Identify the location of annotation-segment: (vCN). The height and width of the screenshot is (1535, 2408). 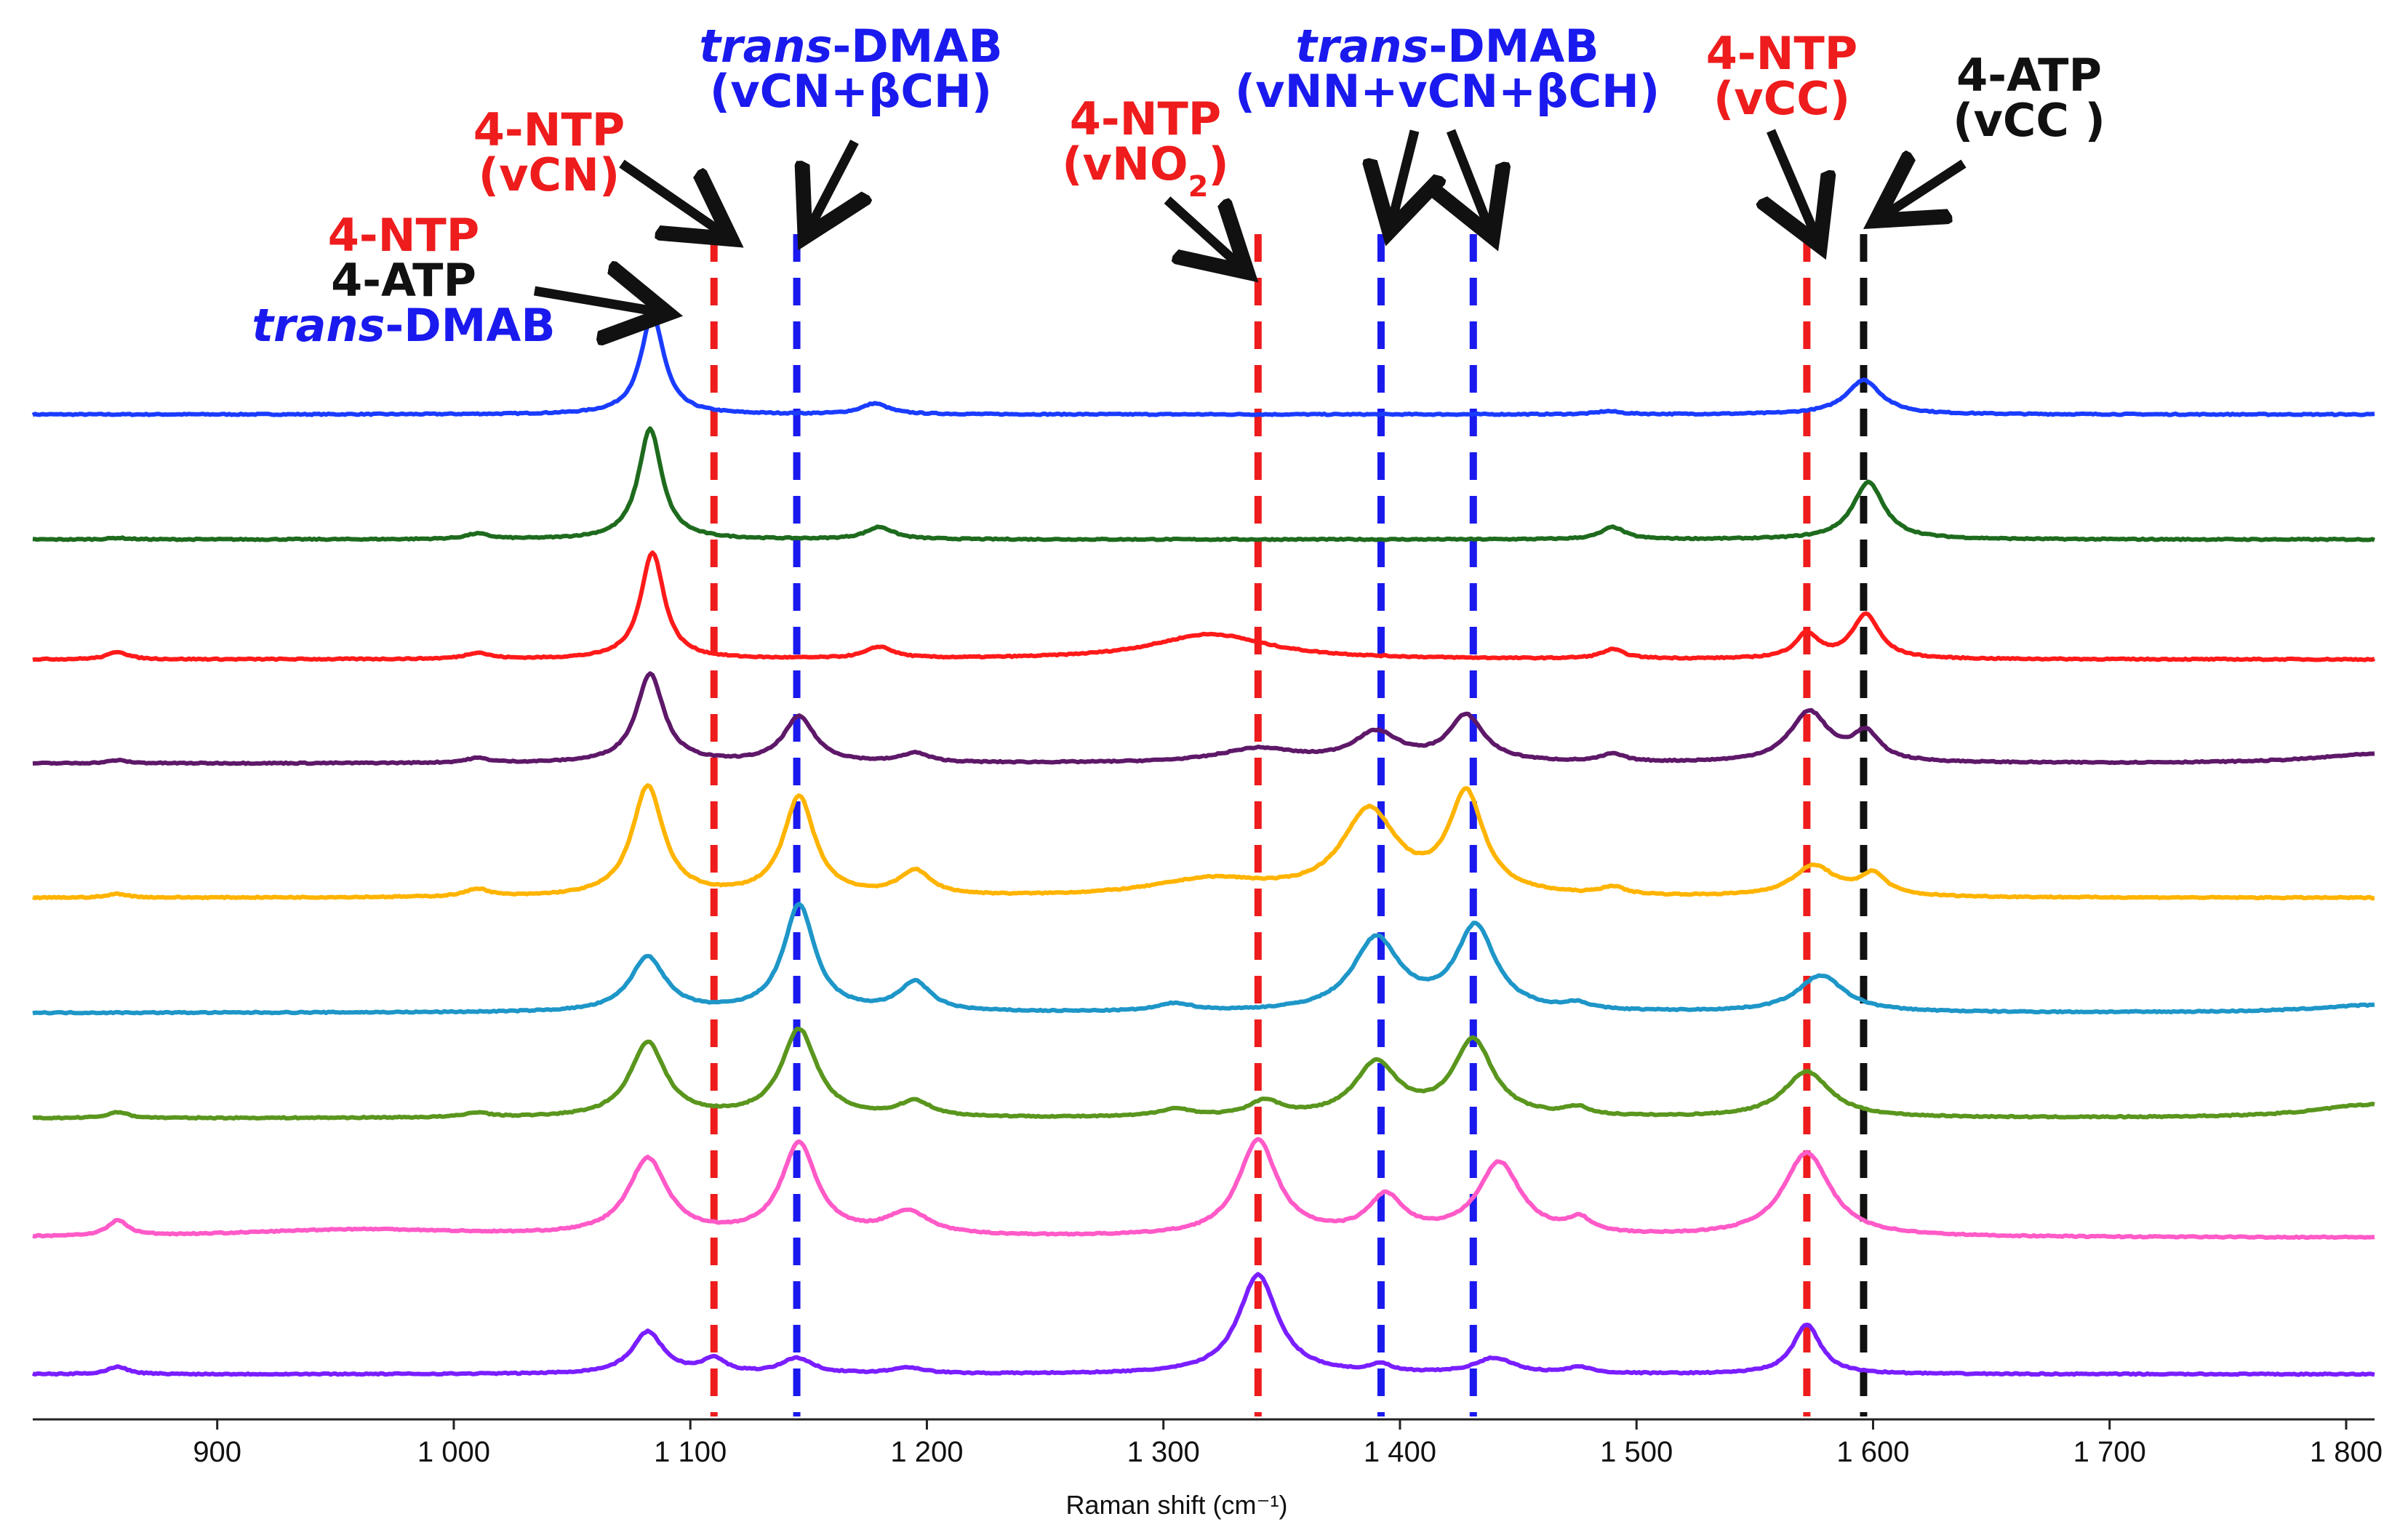
(549, 174).